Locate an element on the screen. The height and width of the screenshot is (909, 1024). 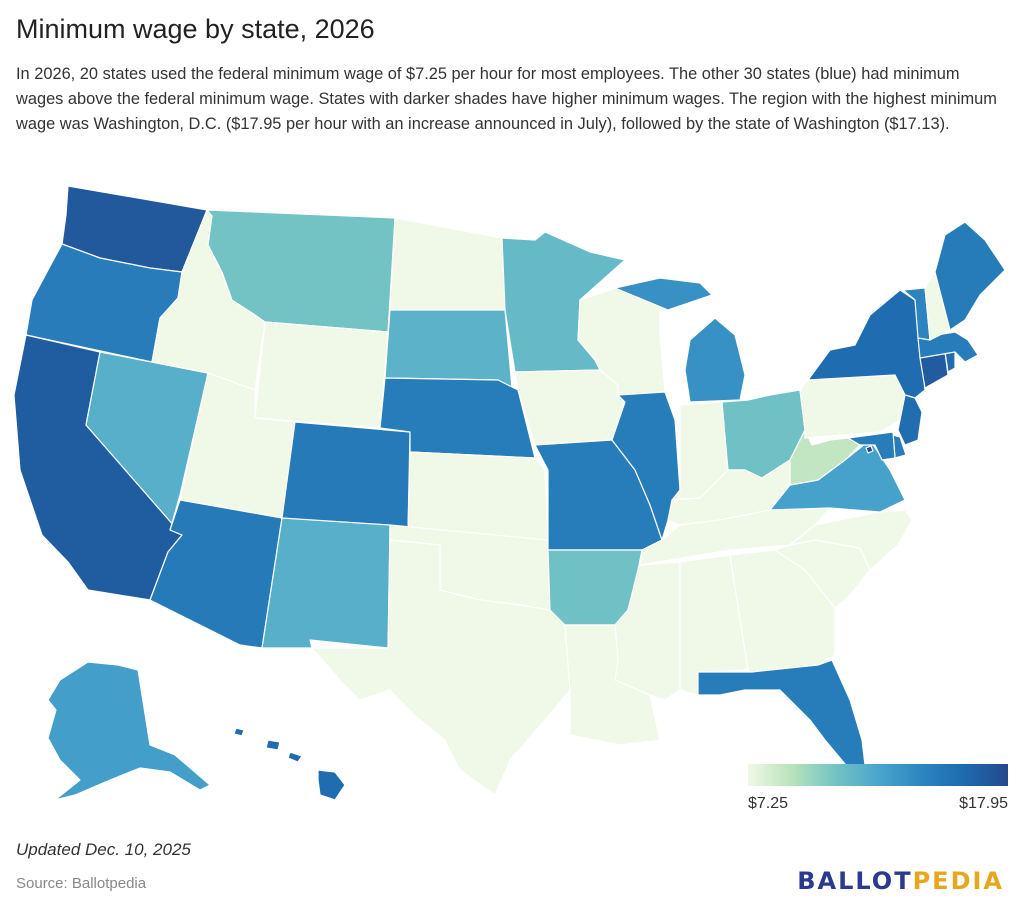
state-mi: Michigan is located at coordinates (680, 340).